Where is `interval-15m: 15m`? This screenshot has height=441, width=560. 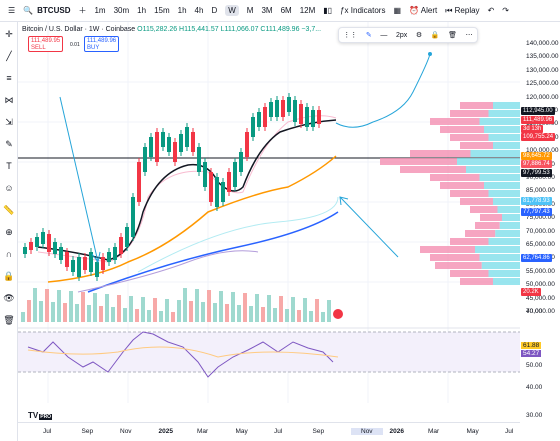
interval-15m: 15m is located at coordinates (162, 10).